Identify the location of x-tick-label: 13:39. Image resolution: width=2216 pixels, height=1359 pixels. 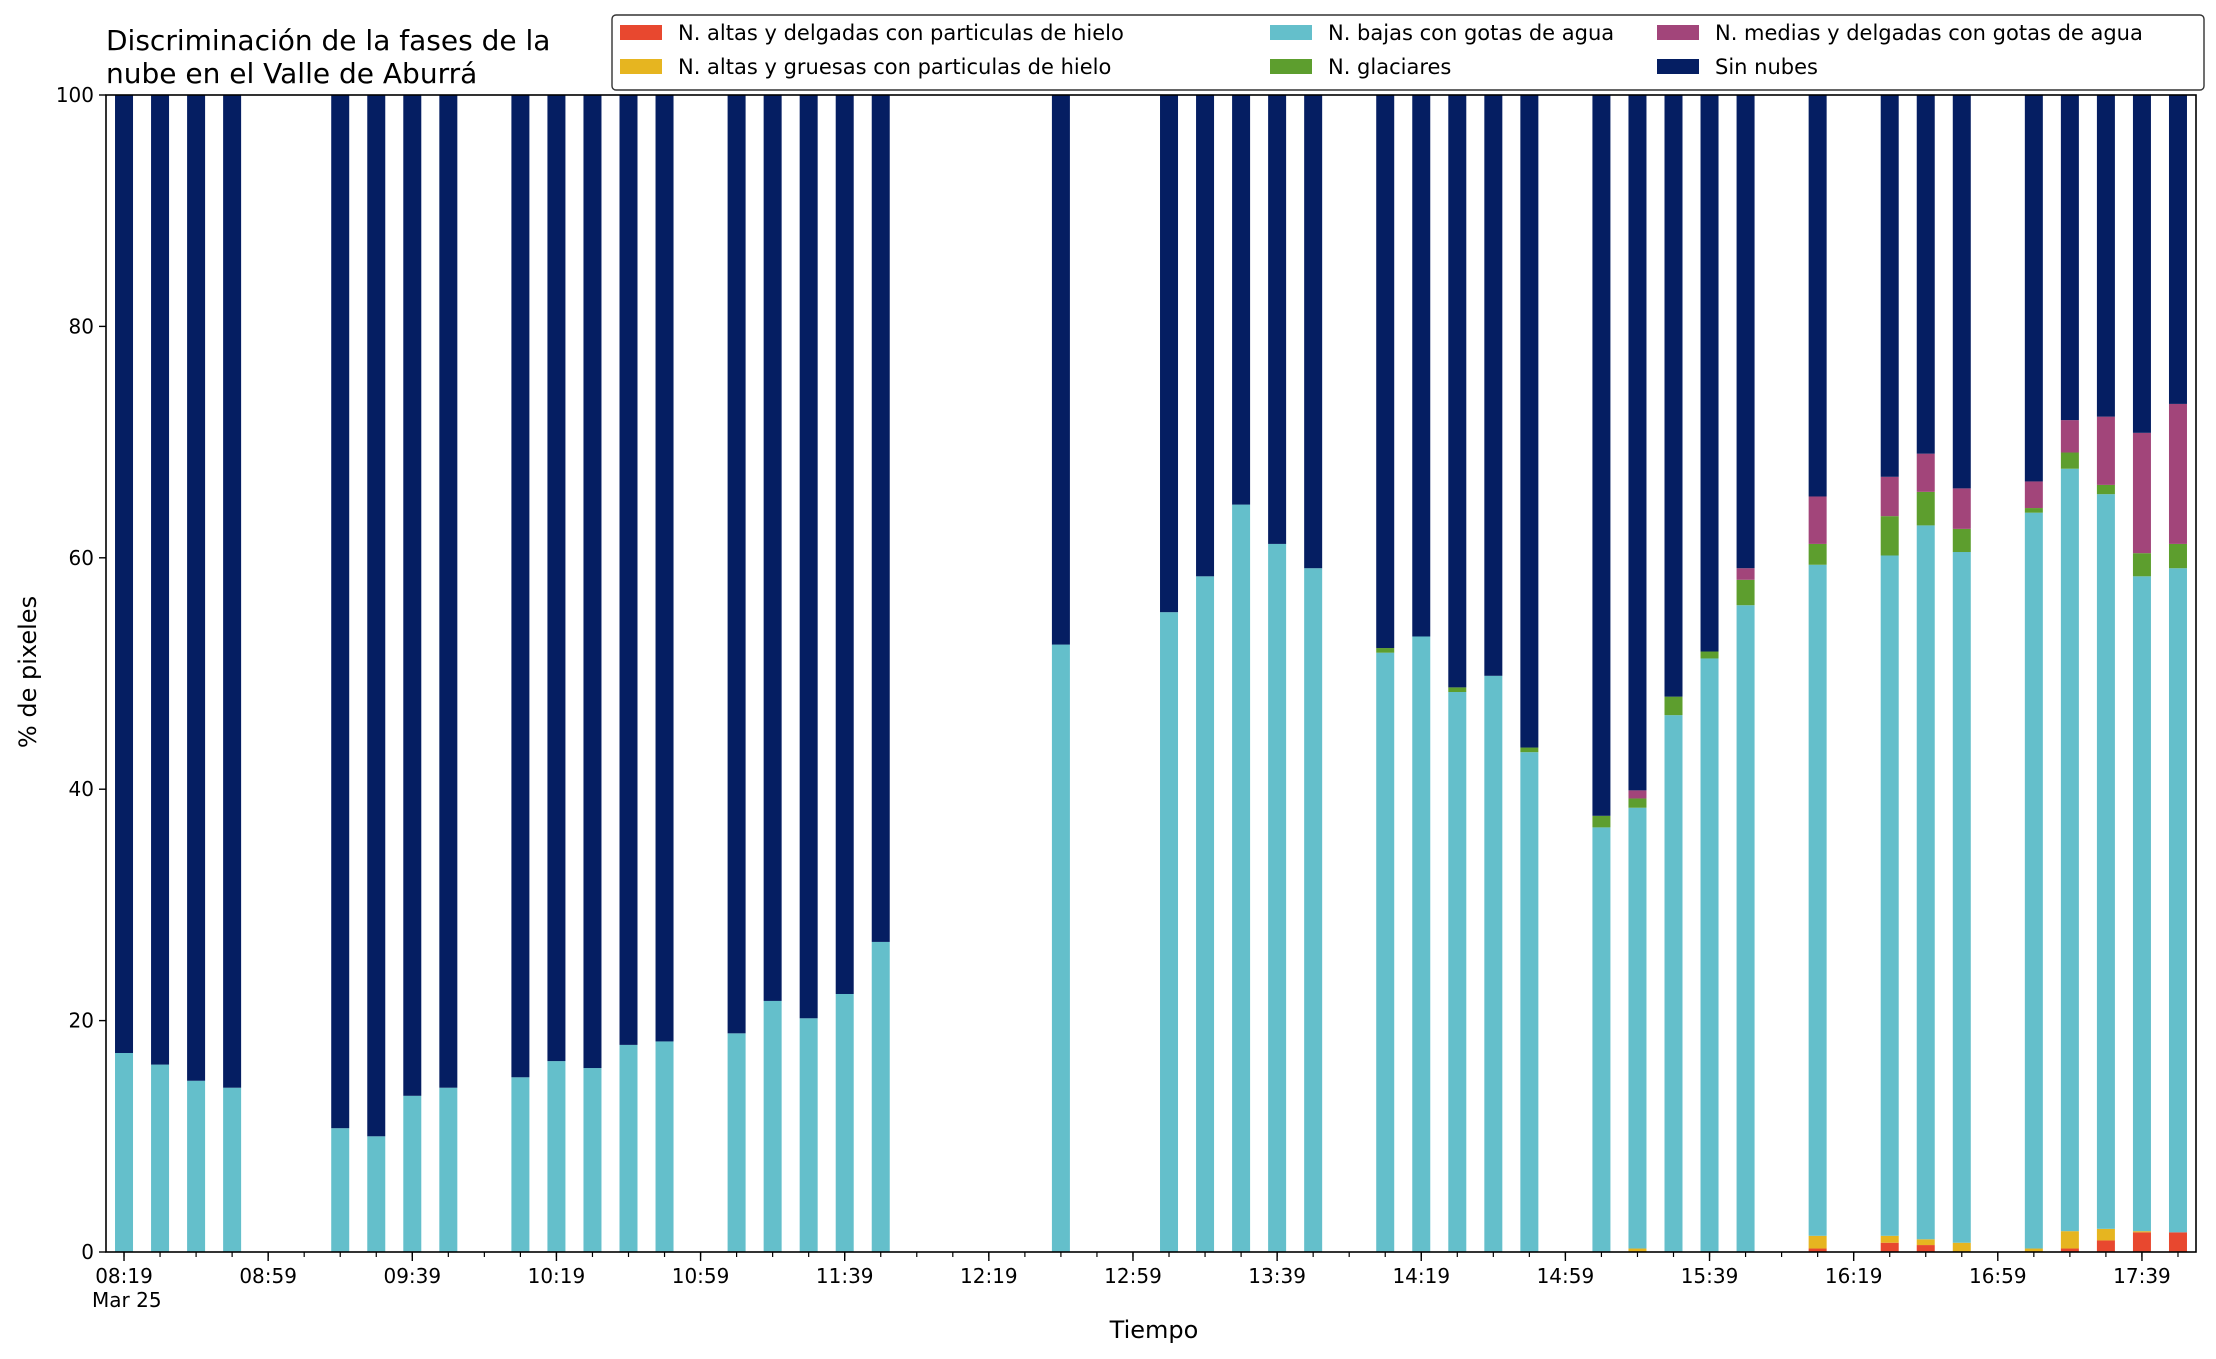
(1277, 1276).